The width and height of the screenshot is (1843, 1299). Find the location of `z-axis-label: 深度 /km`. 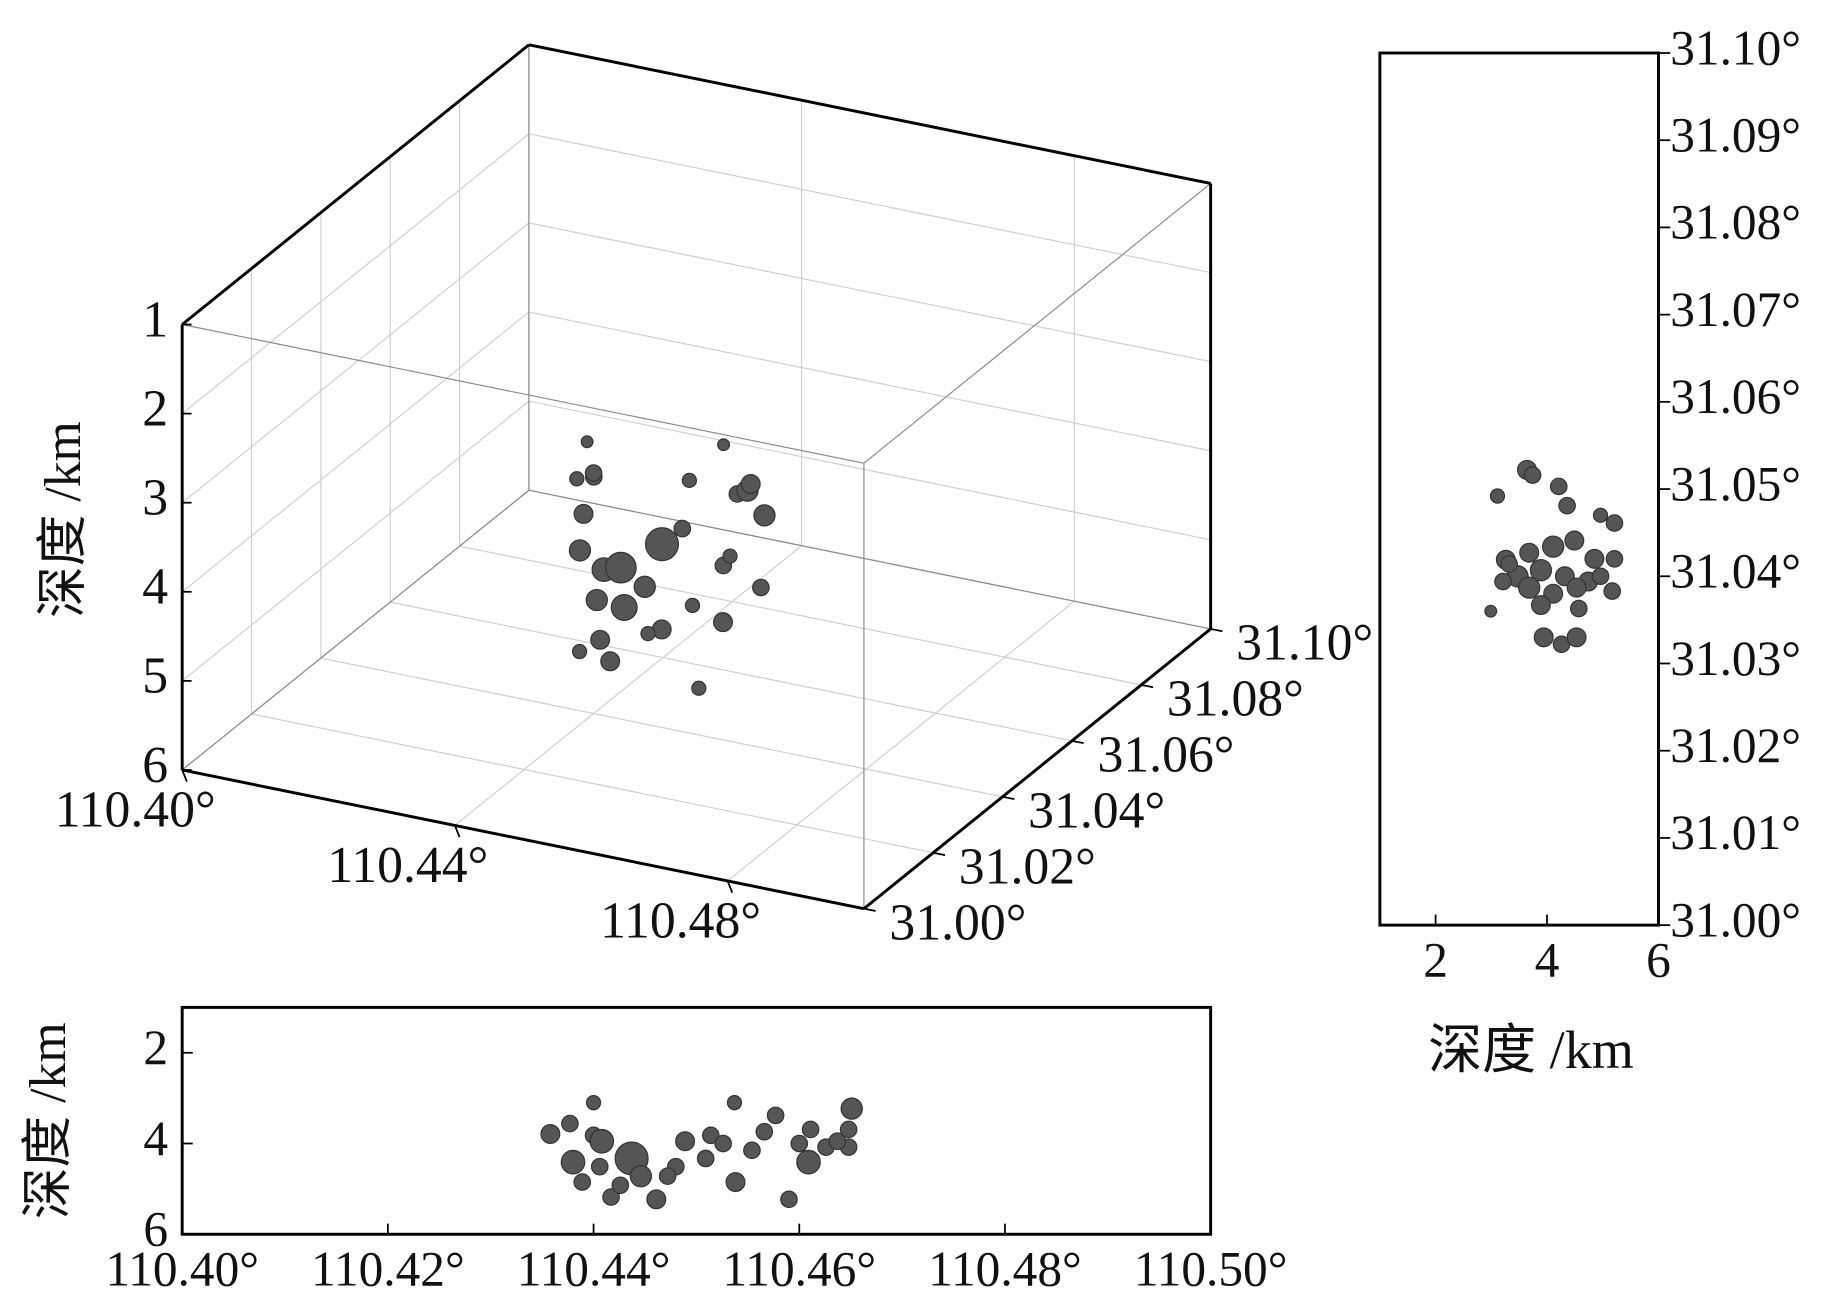

z-axis-label: 深度 /km is located at coordinates (63, 519).